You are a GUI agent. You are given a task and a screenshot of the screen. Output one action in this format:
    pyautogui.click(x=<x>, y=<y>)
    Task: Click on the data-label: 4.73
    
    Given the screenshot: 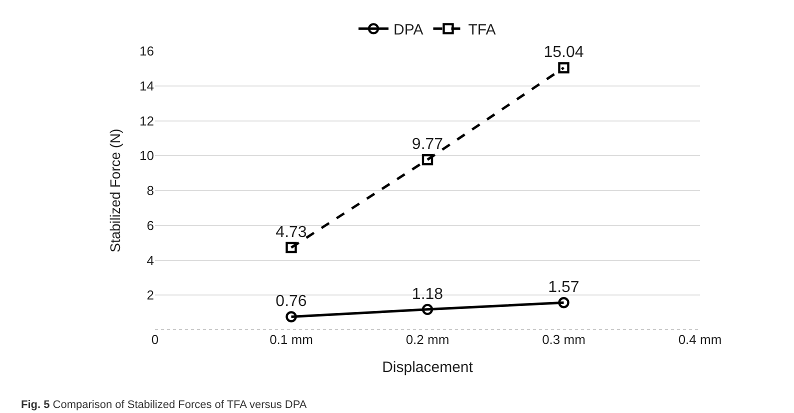 What is the action you would take?
    pyautogui.click(x=291, y=232)
    